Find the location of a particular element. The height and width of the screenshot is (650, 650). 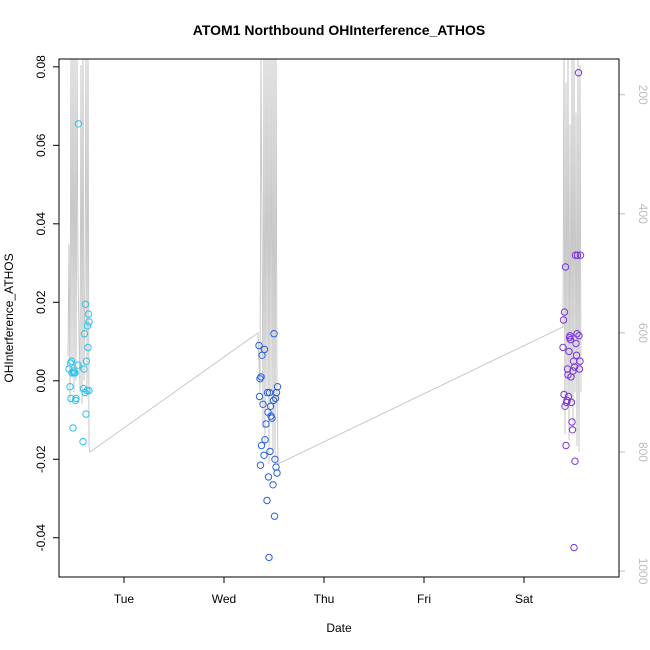

y-tick-label: 0.06 is located at coordinates (41, 145).